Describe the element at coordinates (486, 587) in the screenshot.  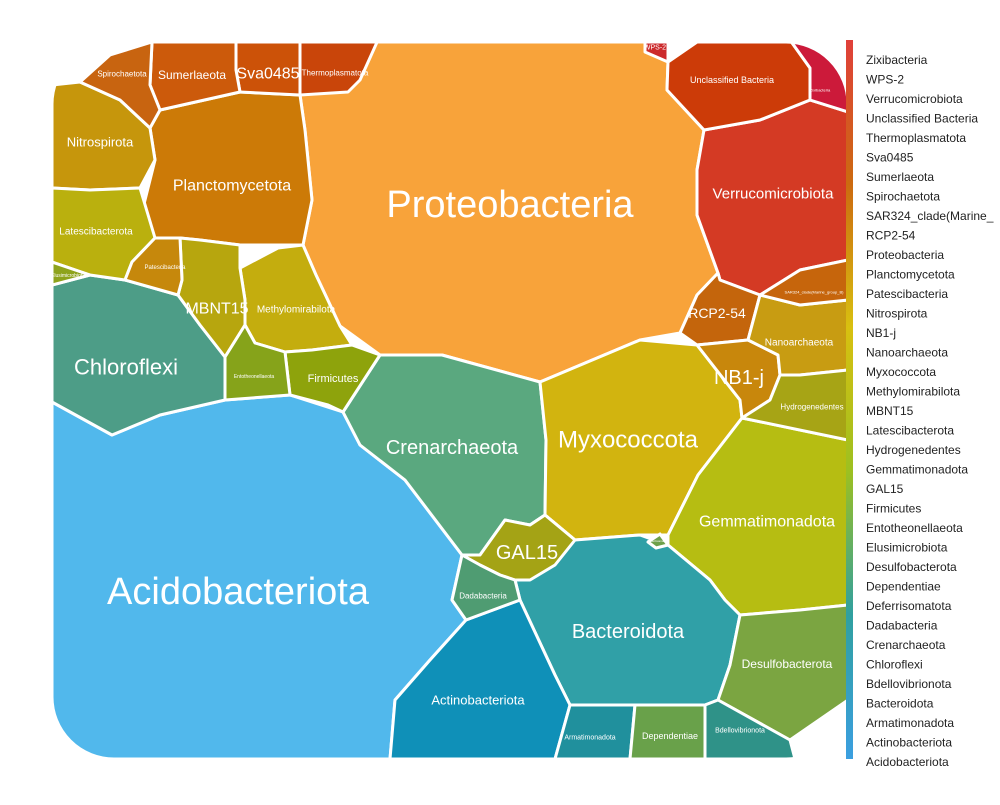
I see `cell-dadabacteria` at that location.